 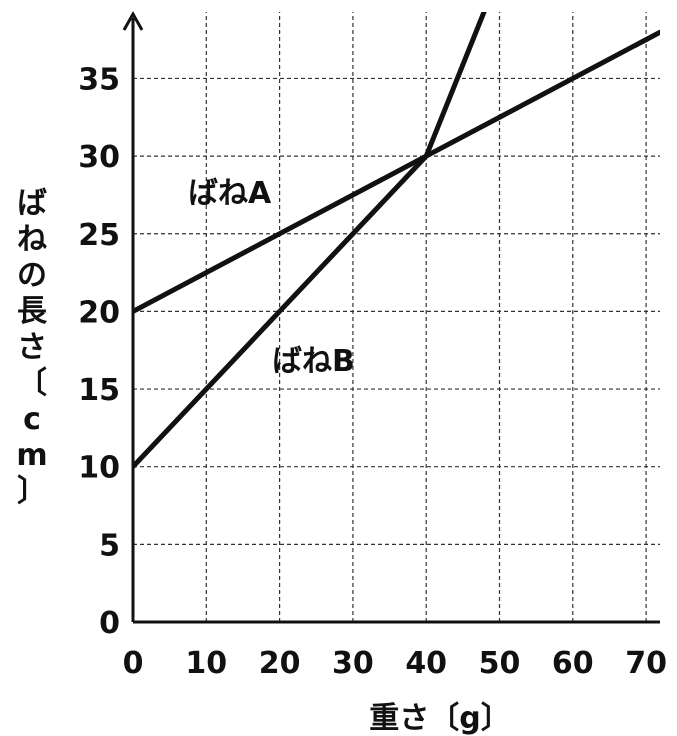 I want to click on x-axis-label: 重さ〔g〕, so click(x=439, y=718).